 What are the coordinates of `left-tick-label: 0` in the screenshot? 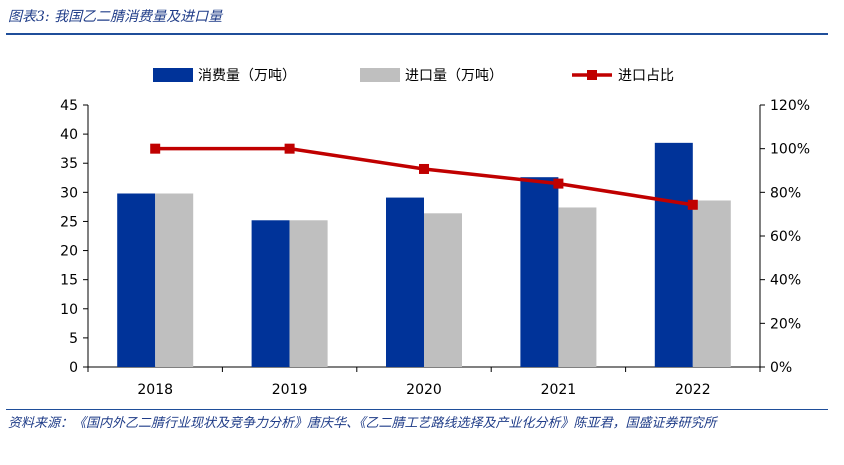 It's located at (73, 368).